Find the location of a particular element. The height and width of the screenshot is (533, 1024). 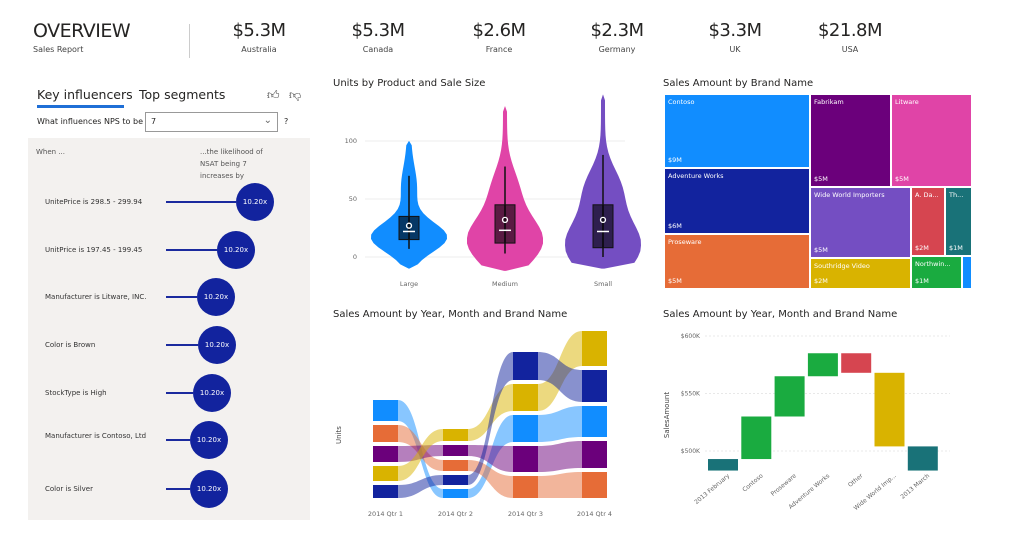

treemap-tile: Fabrikam $5M is located at coordinates (850, 140).